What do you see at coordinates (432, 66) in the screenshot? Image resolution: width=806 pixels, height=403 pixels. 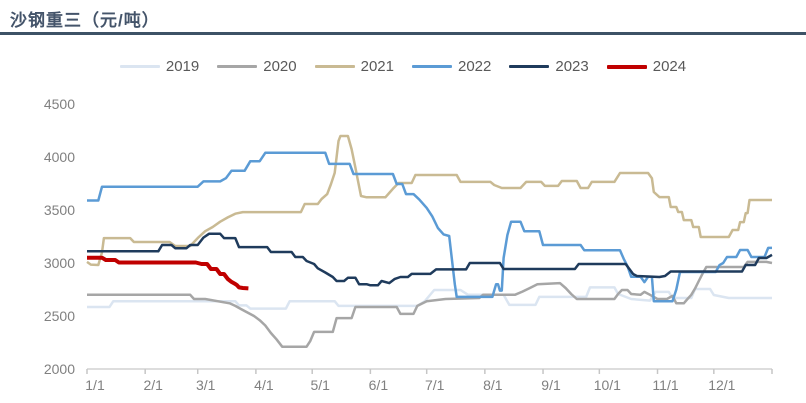 I see `legend-swatch-2022` at bounding box center [432, 66].